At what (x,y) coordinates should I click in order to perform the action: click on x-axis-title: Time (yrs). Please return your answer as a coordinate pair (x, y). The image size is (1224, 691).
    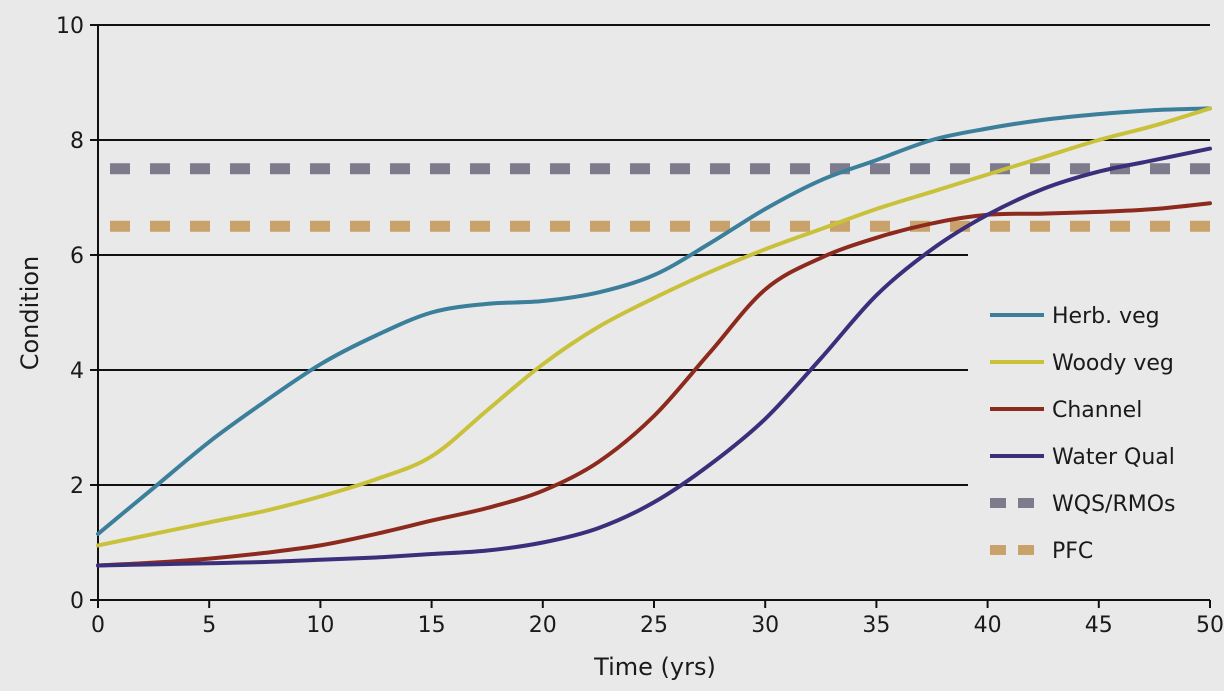
    Looking at the image, I should click on (654, 667).